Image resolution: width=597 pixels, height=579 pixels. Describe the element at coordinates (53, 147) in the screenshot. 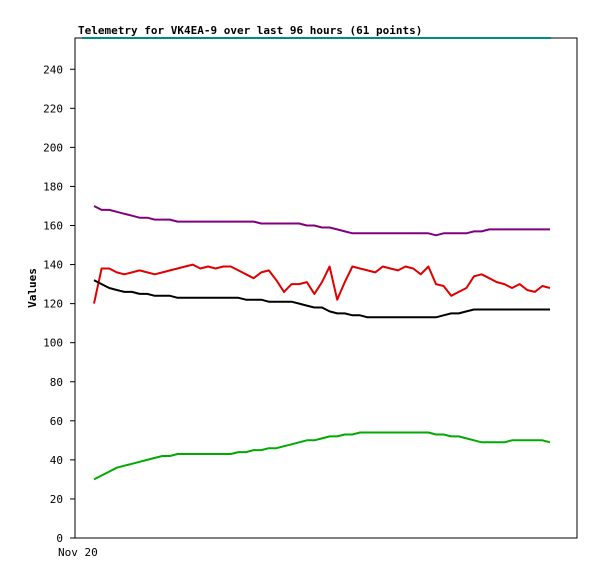

I see `y-tick-label: 200` at that location.